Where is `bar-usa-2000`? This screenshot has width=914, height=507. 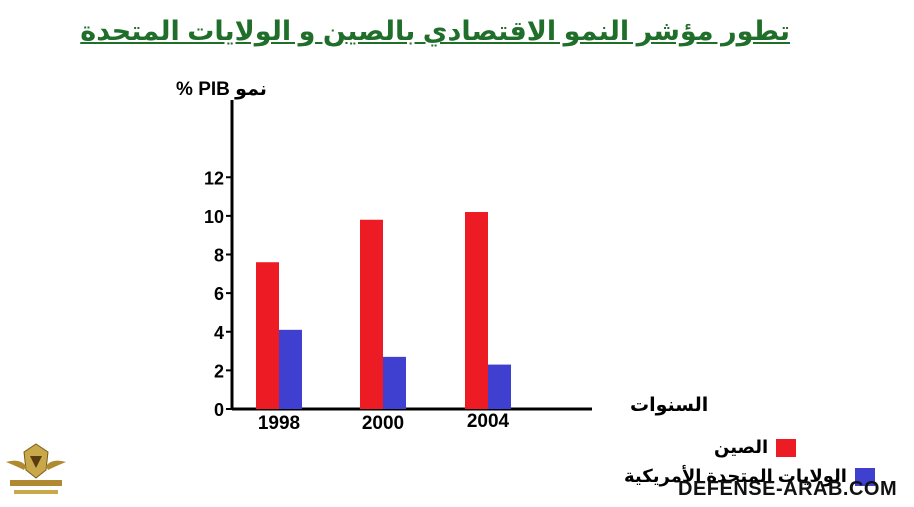
bar-usa-2000 is located at coordinates (394, 382).